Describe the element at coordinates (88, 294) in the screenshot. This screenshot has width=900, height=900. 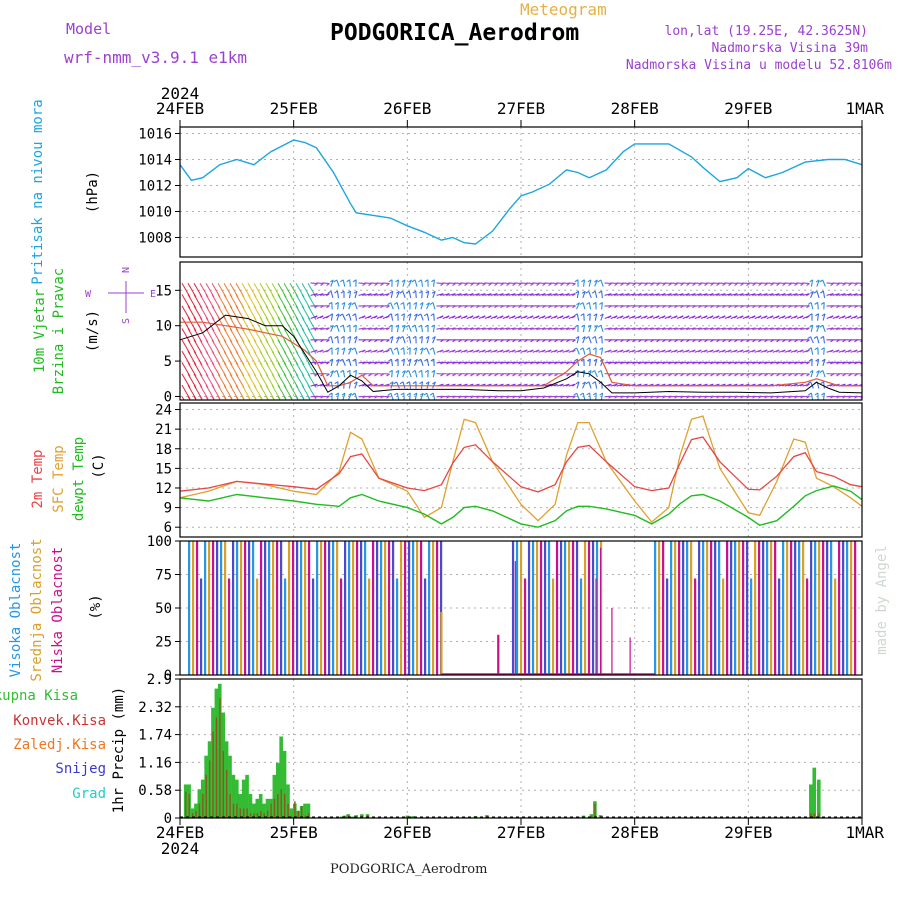
I see `compass-west: W` at that location.